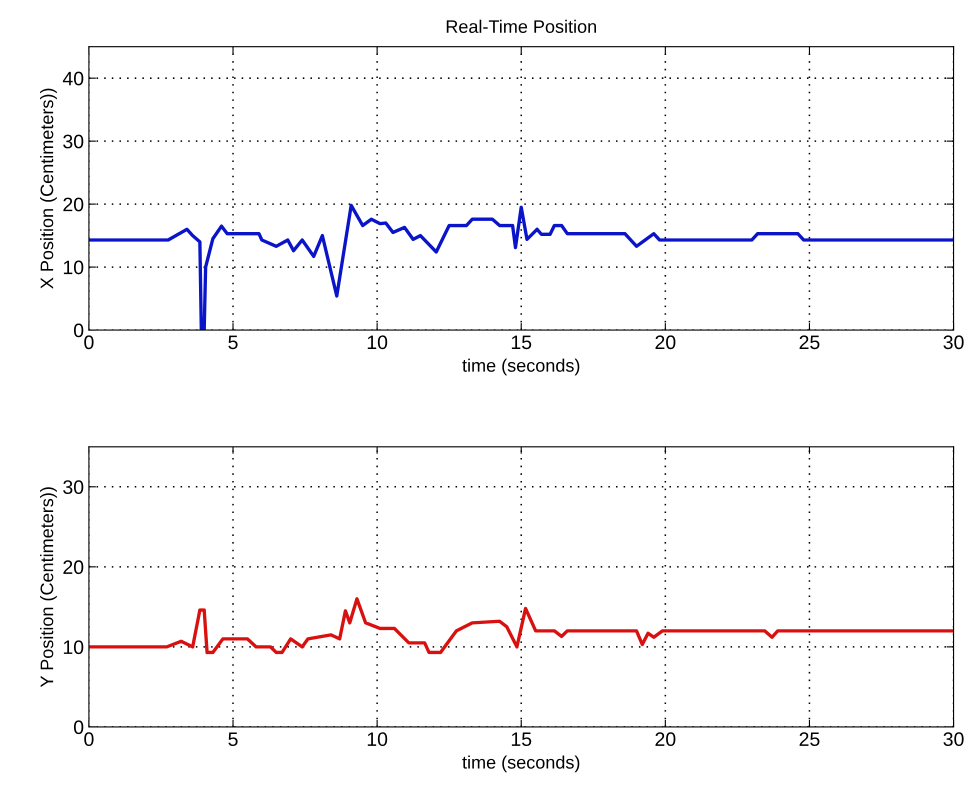 This screenshot has width=977, height=805. Describe the element at coordinates (48, 587) in the screenshot. I see `y-axis-title: Y Position (Centimeters))` at that location.